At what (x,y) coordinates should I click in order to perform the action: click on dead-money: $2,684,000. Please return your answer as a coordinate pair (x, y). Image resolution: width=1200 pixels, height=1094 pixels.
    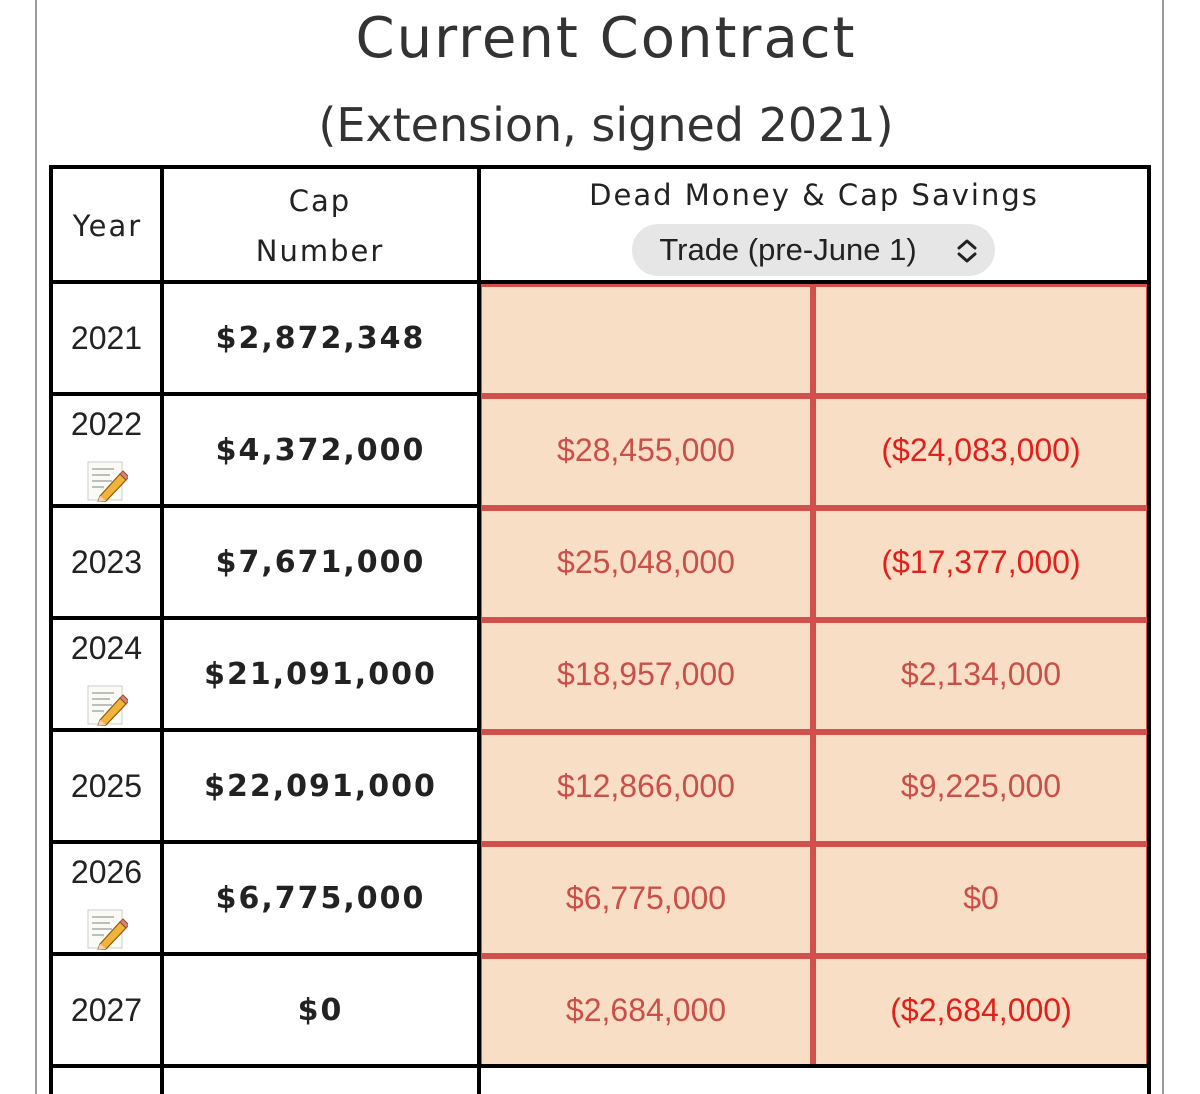
    Looking at the image, I should click on (646, 1009).